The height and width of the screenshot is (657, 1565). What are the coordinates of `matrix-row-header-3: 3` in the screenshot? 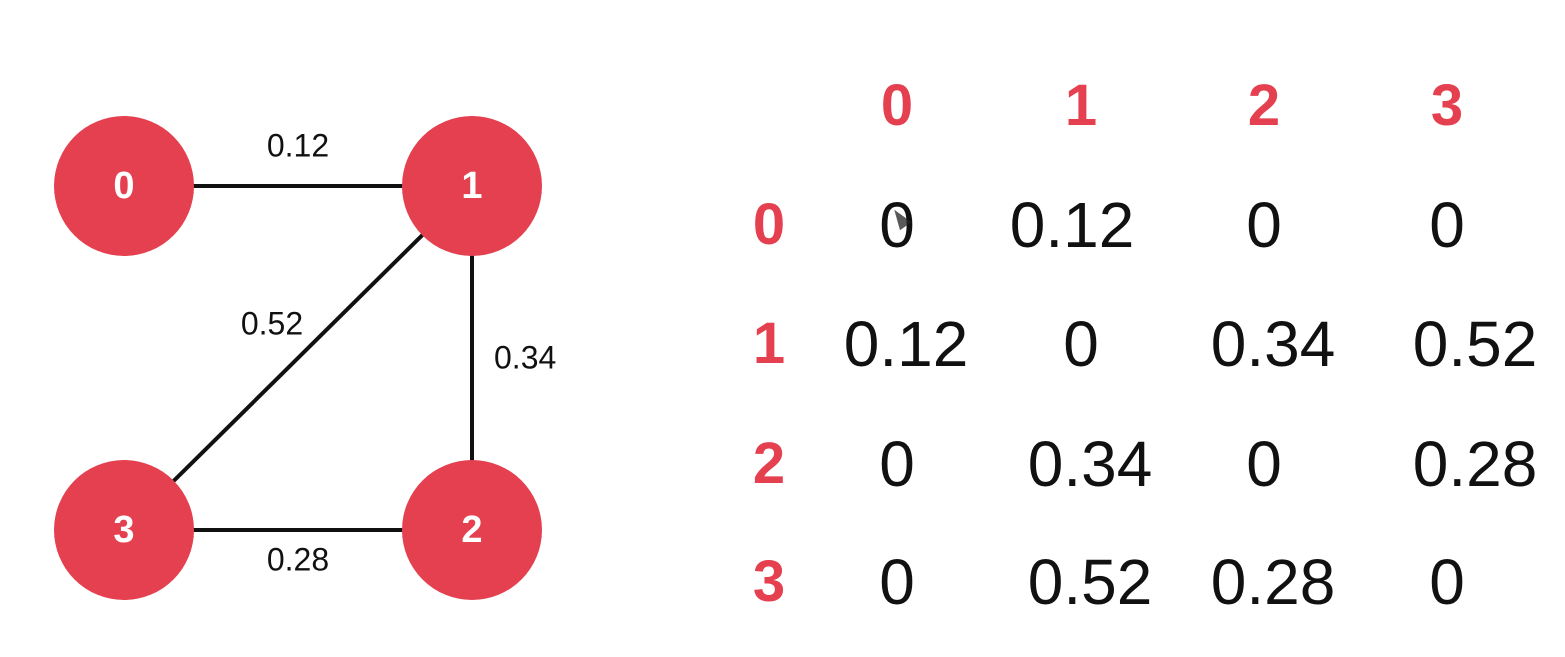 It's located at (769, 581).